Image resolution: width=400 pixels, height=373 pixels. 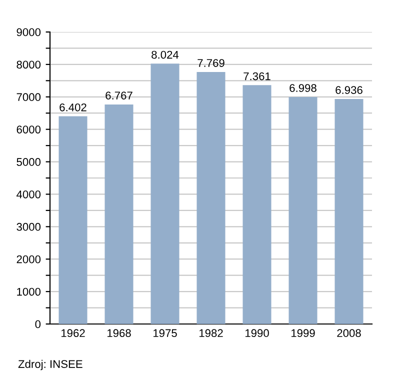 What do you see at coordinates (119, 96) in the screenshot?
I see `data-label: 6.767` at bounding box center [119, 96].